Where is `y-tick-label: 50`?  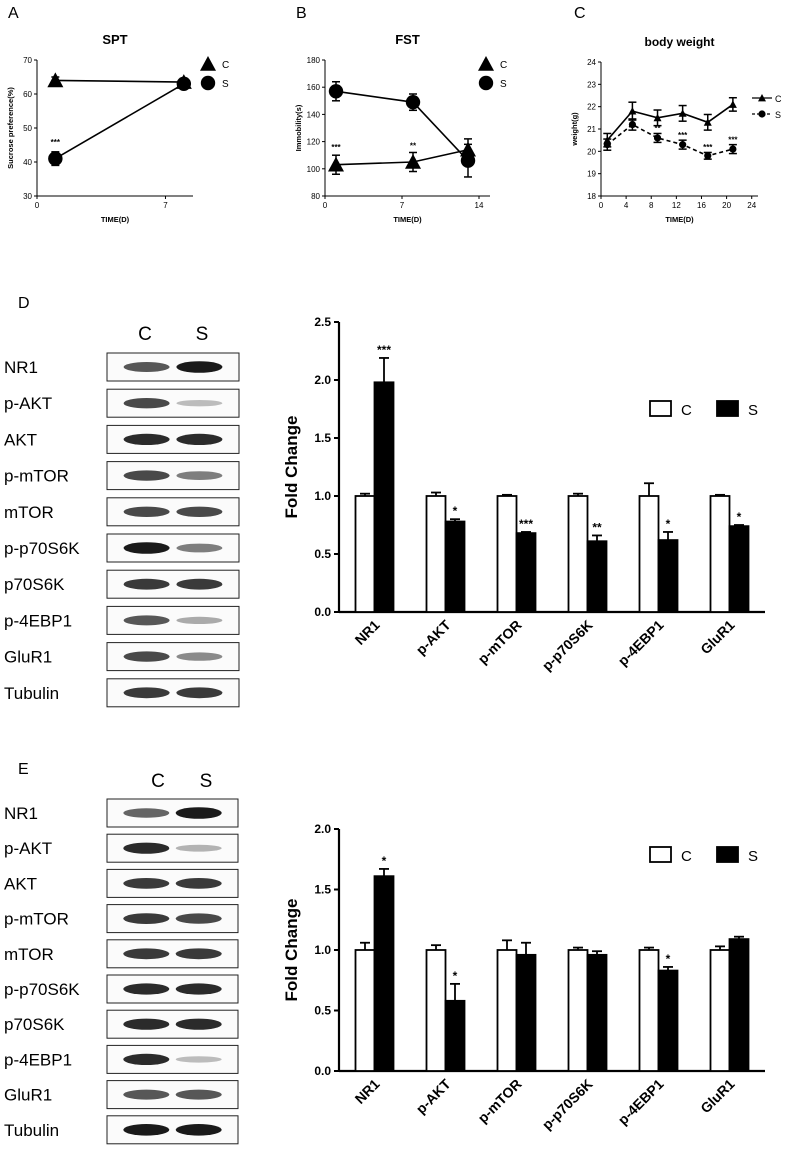
y-tick-label: 50 is located at coordinates (27, 128).